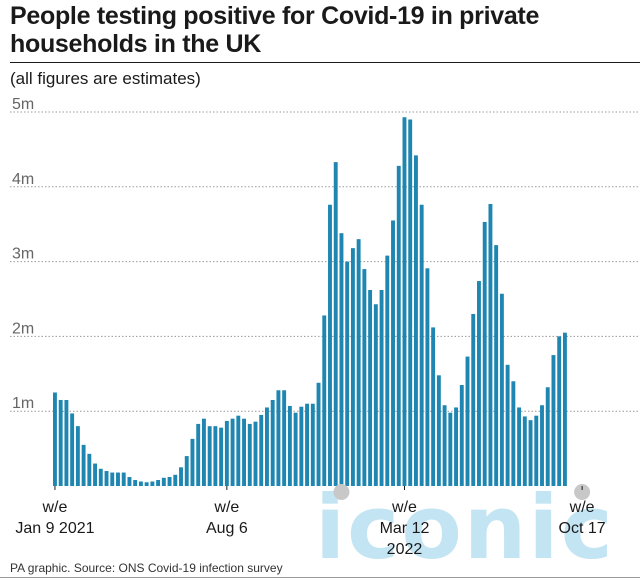  I want to click on y-tick-label: 1m, so click(23, 403).